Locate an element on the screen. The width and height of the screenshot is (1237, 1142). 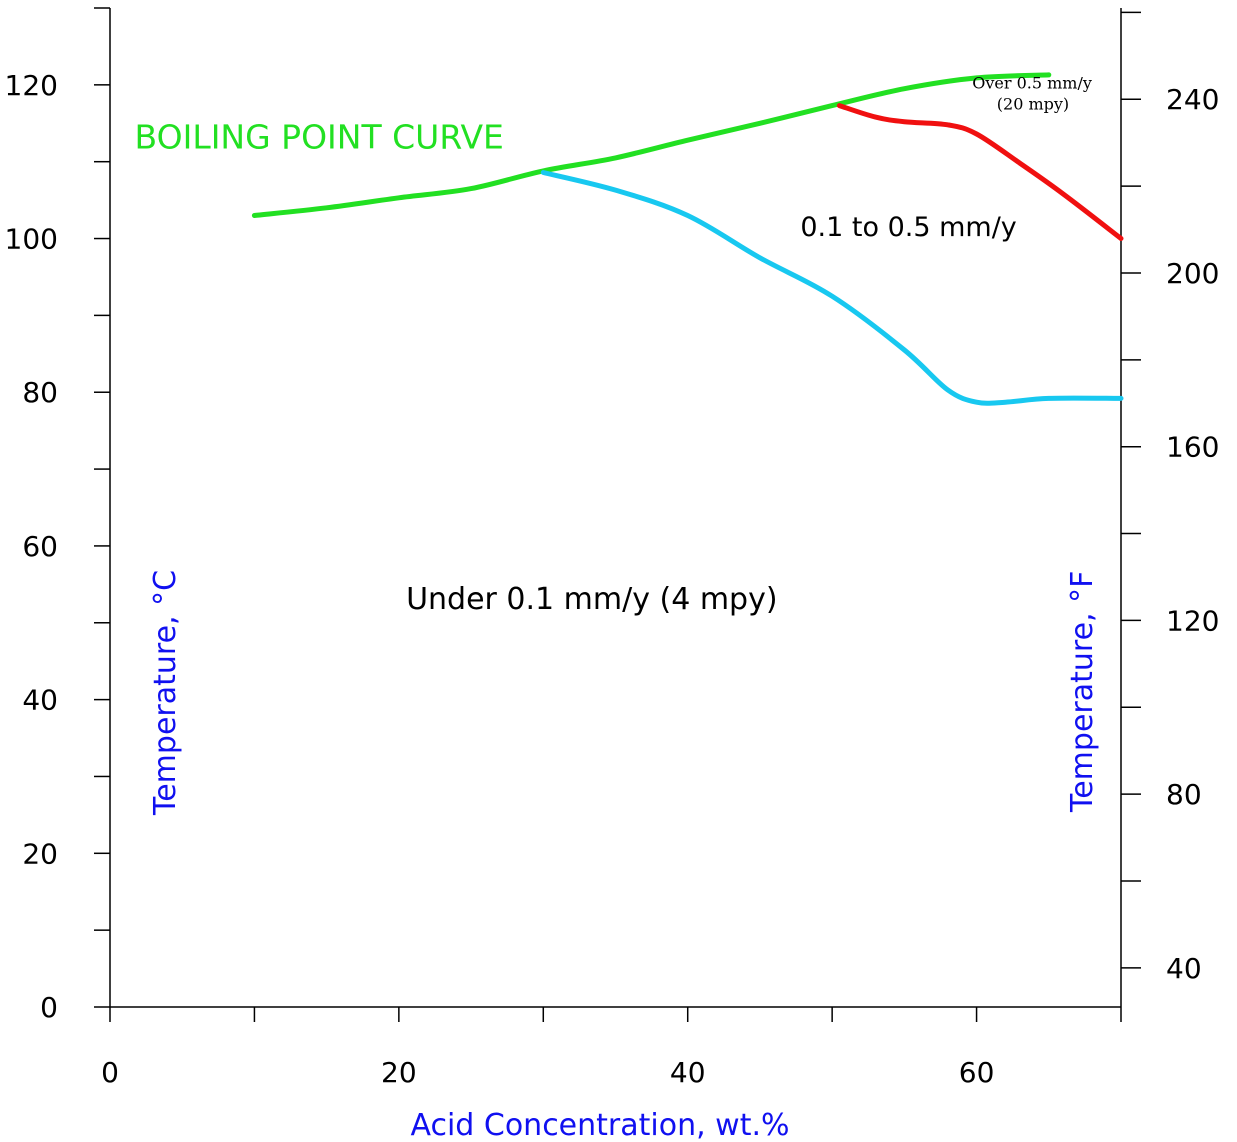
y2-tick-label: 200 is located at coordinates (1192, 273).